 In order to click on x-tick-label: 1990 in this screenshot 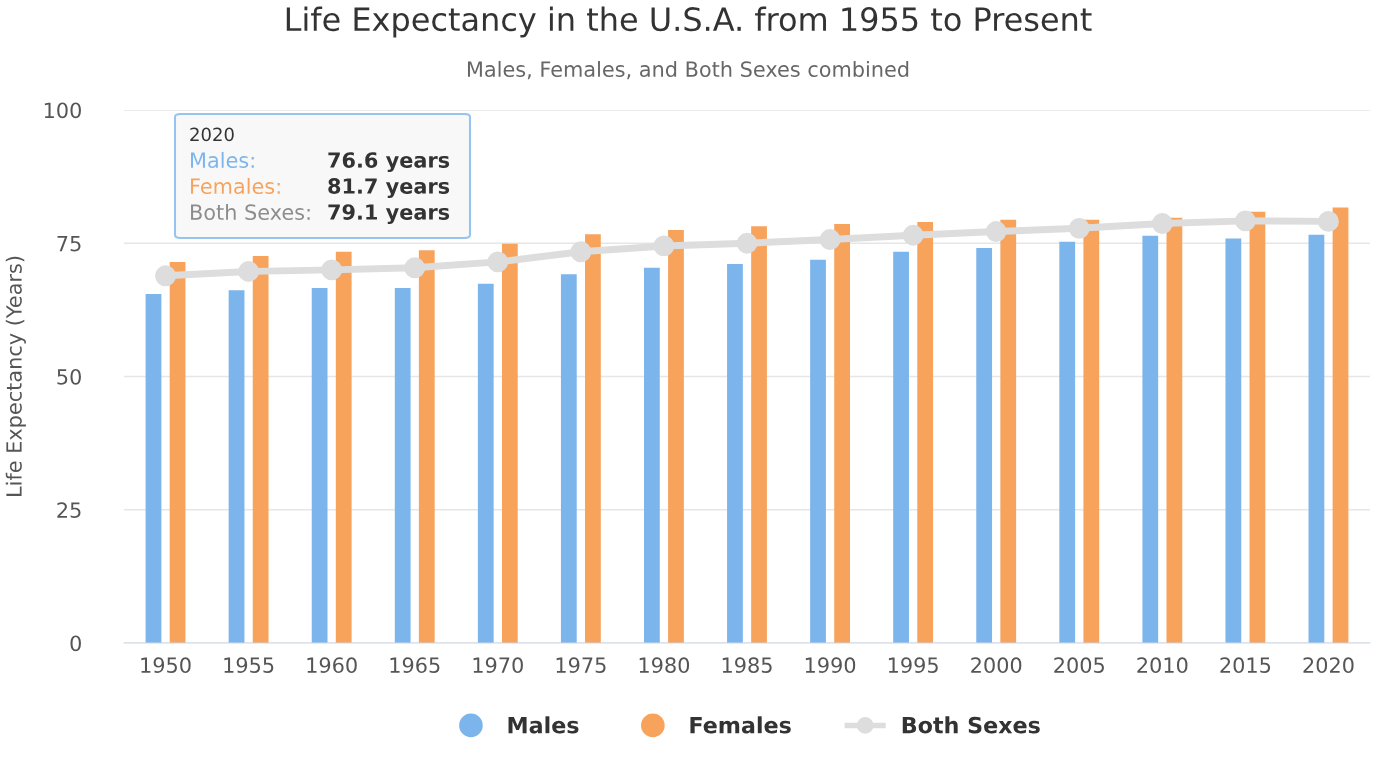, I will do `click(830, 665)`.